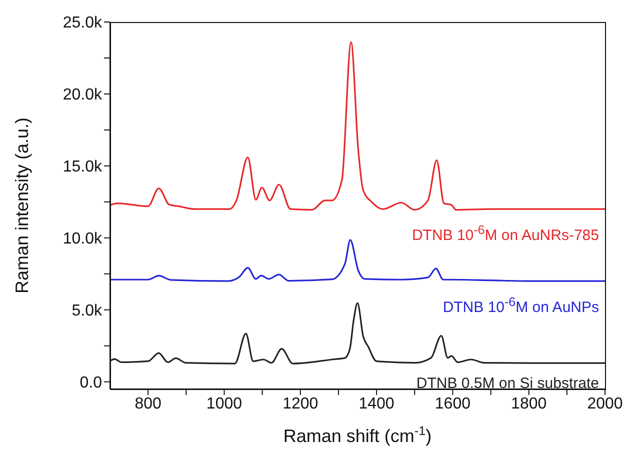 The width and height of the screenshot is (630, 452). Describe the element at coordinates (529, 403) in the screenshot. I see `x-tick-label: 1800` at that location.